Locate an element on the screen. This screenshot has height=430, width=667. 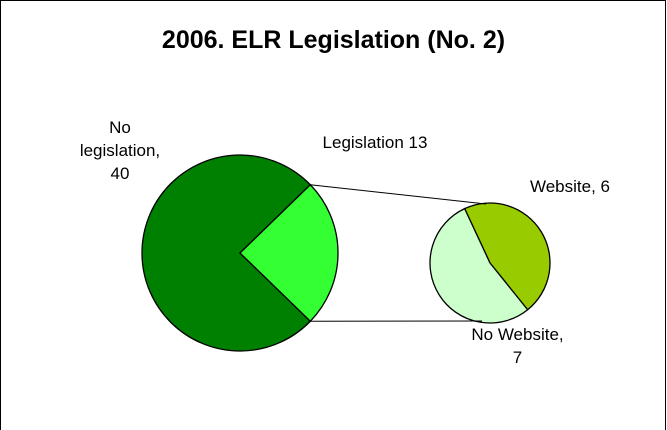
data-label: No Website, 7 is located at coordinates (517, 346).